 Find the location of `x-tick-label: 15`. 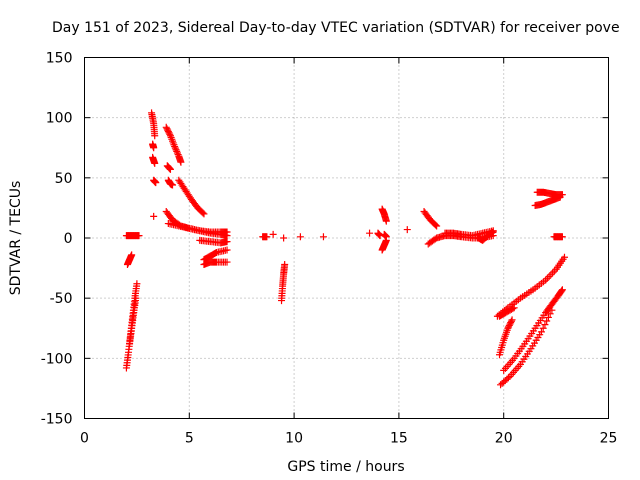

x-tick-label: 15 is located at coordinates (399, 439).